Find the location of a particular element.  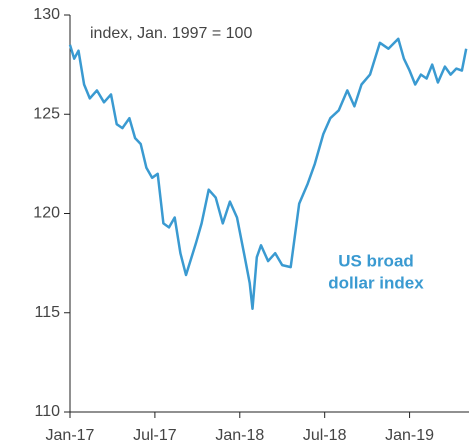

x-tick-label: Jan-19 is located at coordinates (409, 435).